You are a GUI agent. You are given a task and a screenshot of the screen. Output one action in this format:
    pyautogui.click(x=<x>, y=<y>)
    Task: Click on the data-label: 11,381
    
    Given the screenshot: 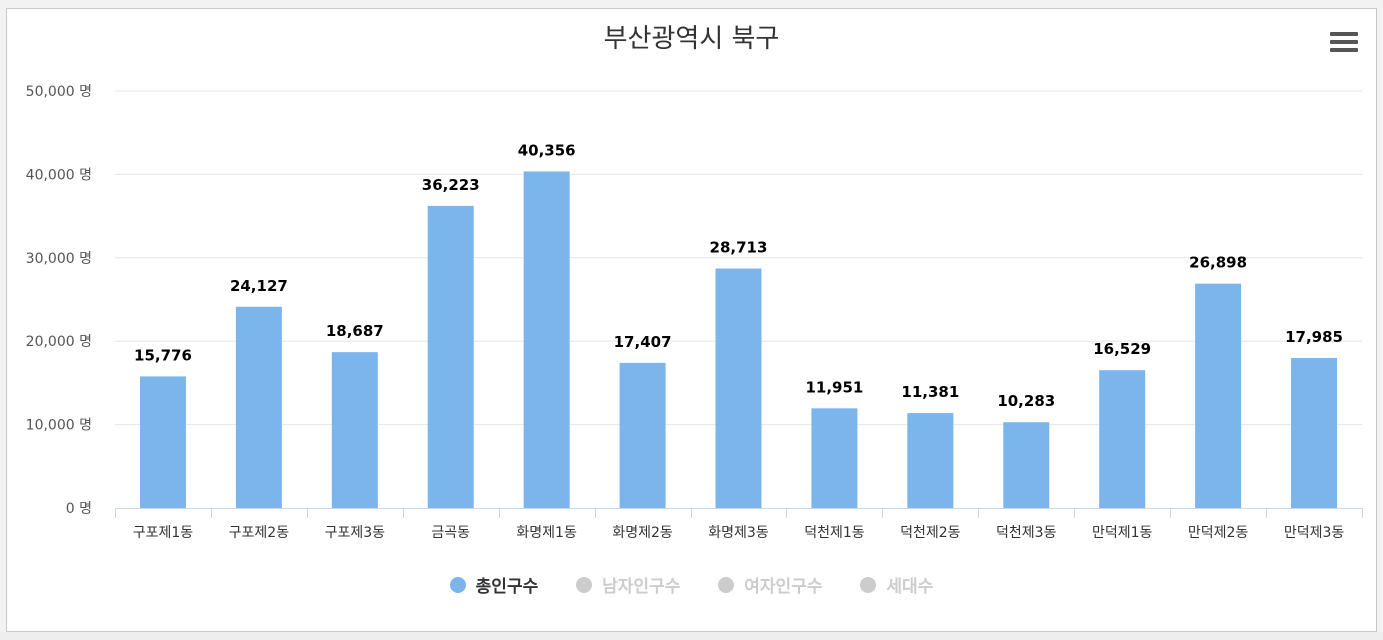 What is the action you would take?
    pyautogui.click(x=930, y=392)
    